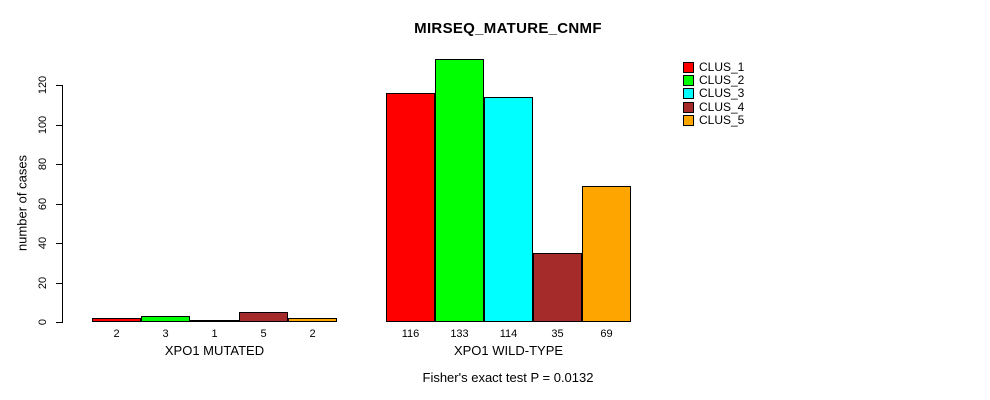  I want to click on y-axis-tick-label: 20, so click(43, 283).